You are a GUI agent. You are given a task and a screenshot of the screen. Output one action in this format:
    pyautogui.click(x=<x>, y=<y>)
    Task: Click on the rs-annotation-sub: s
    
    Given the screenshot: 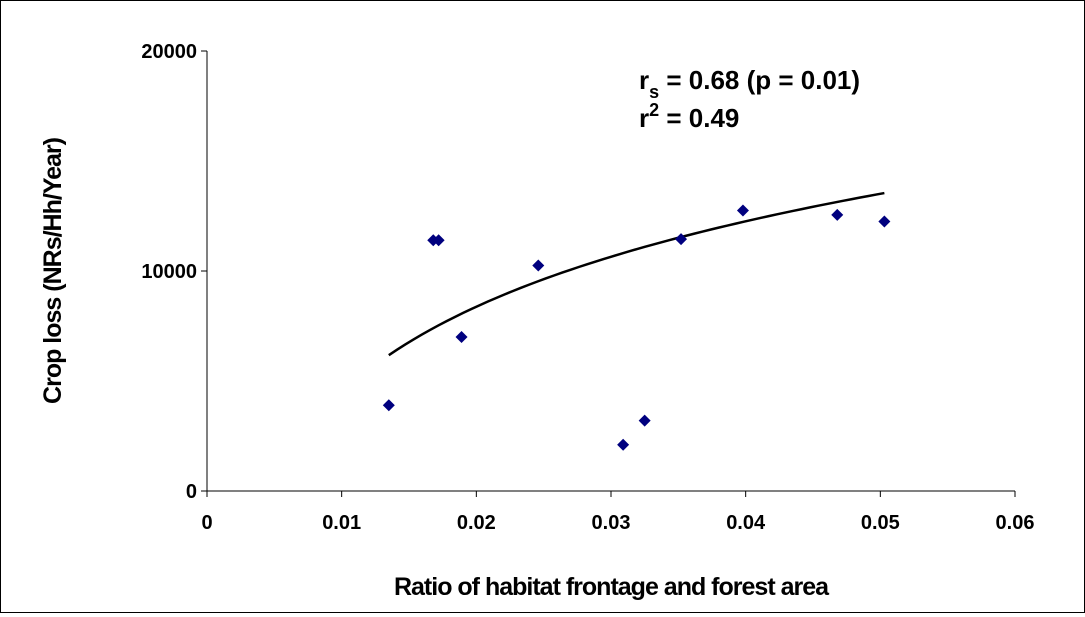 What is the action you would take?
    pyautogui.click(x=654, y=92)
    